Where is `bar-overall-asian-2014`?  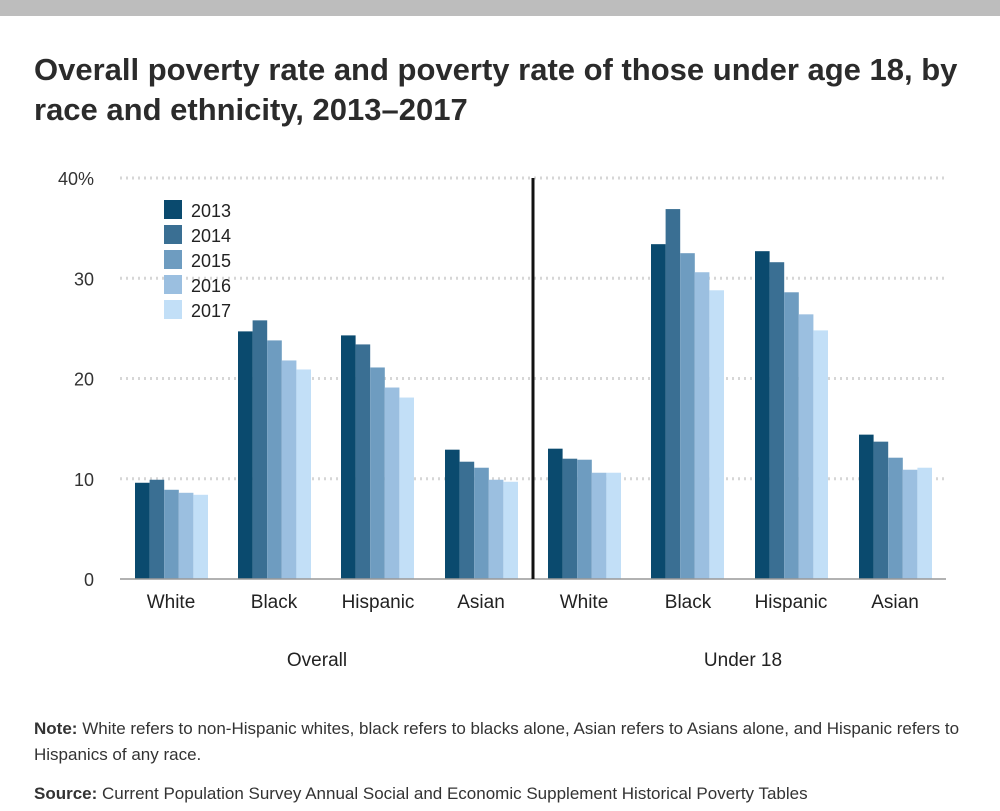
bar-overall-asian-2014 is located at coordinates (467, 520).